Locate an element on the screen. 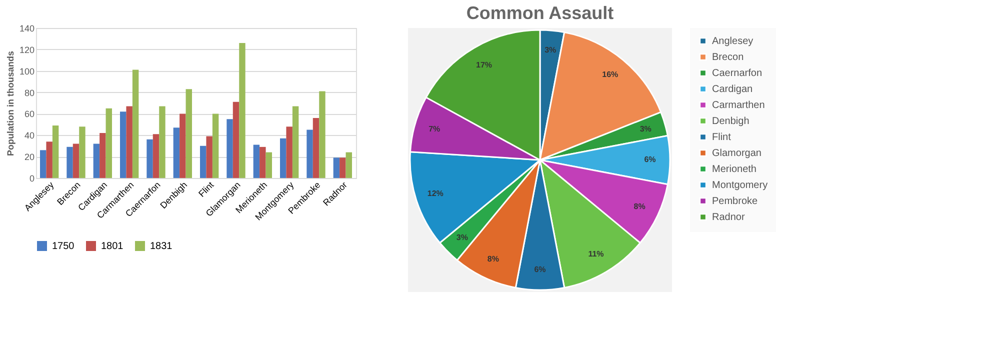  legend-label: Merioneth is located at coordinates (734, 169).